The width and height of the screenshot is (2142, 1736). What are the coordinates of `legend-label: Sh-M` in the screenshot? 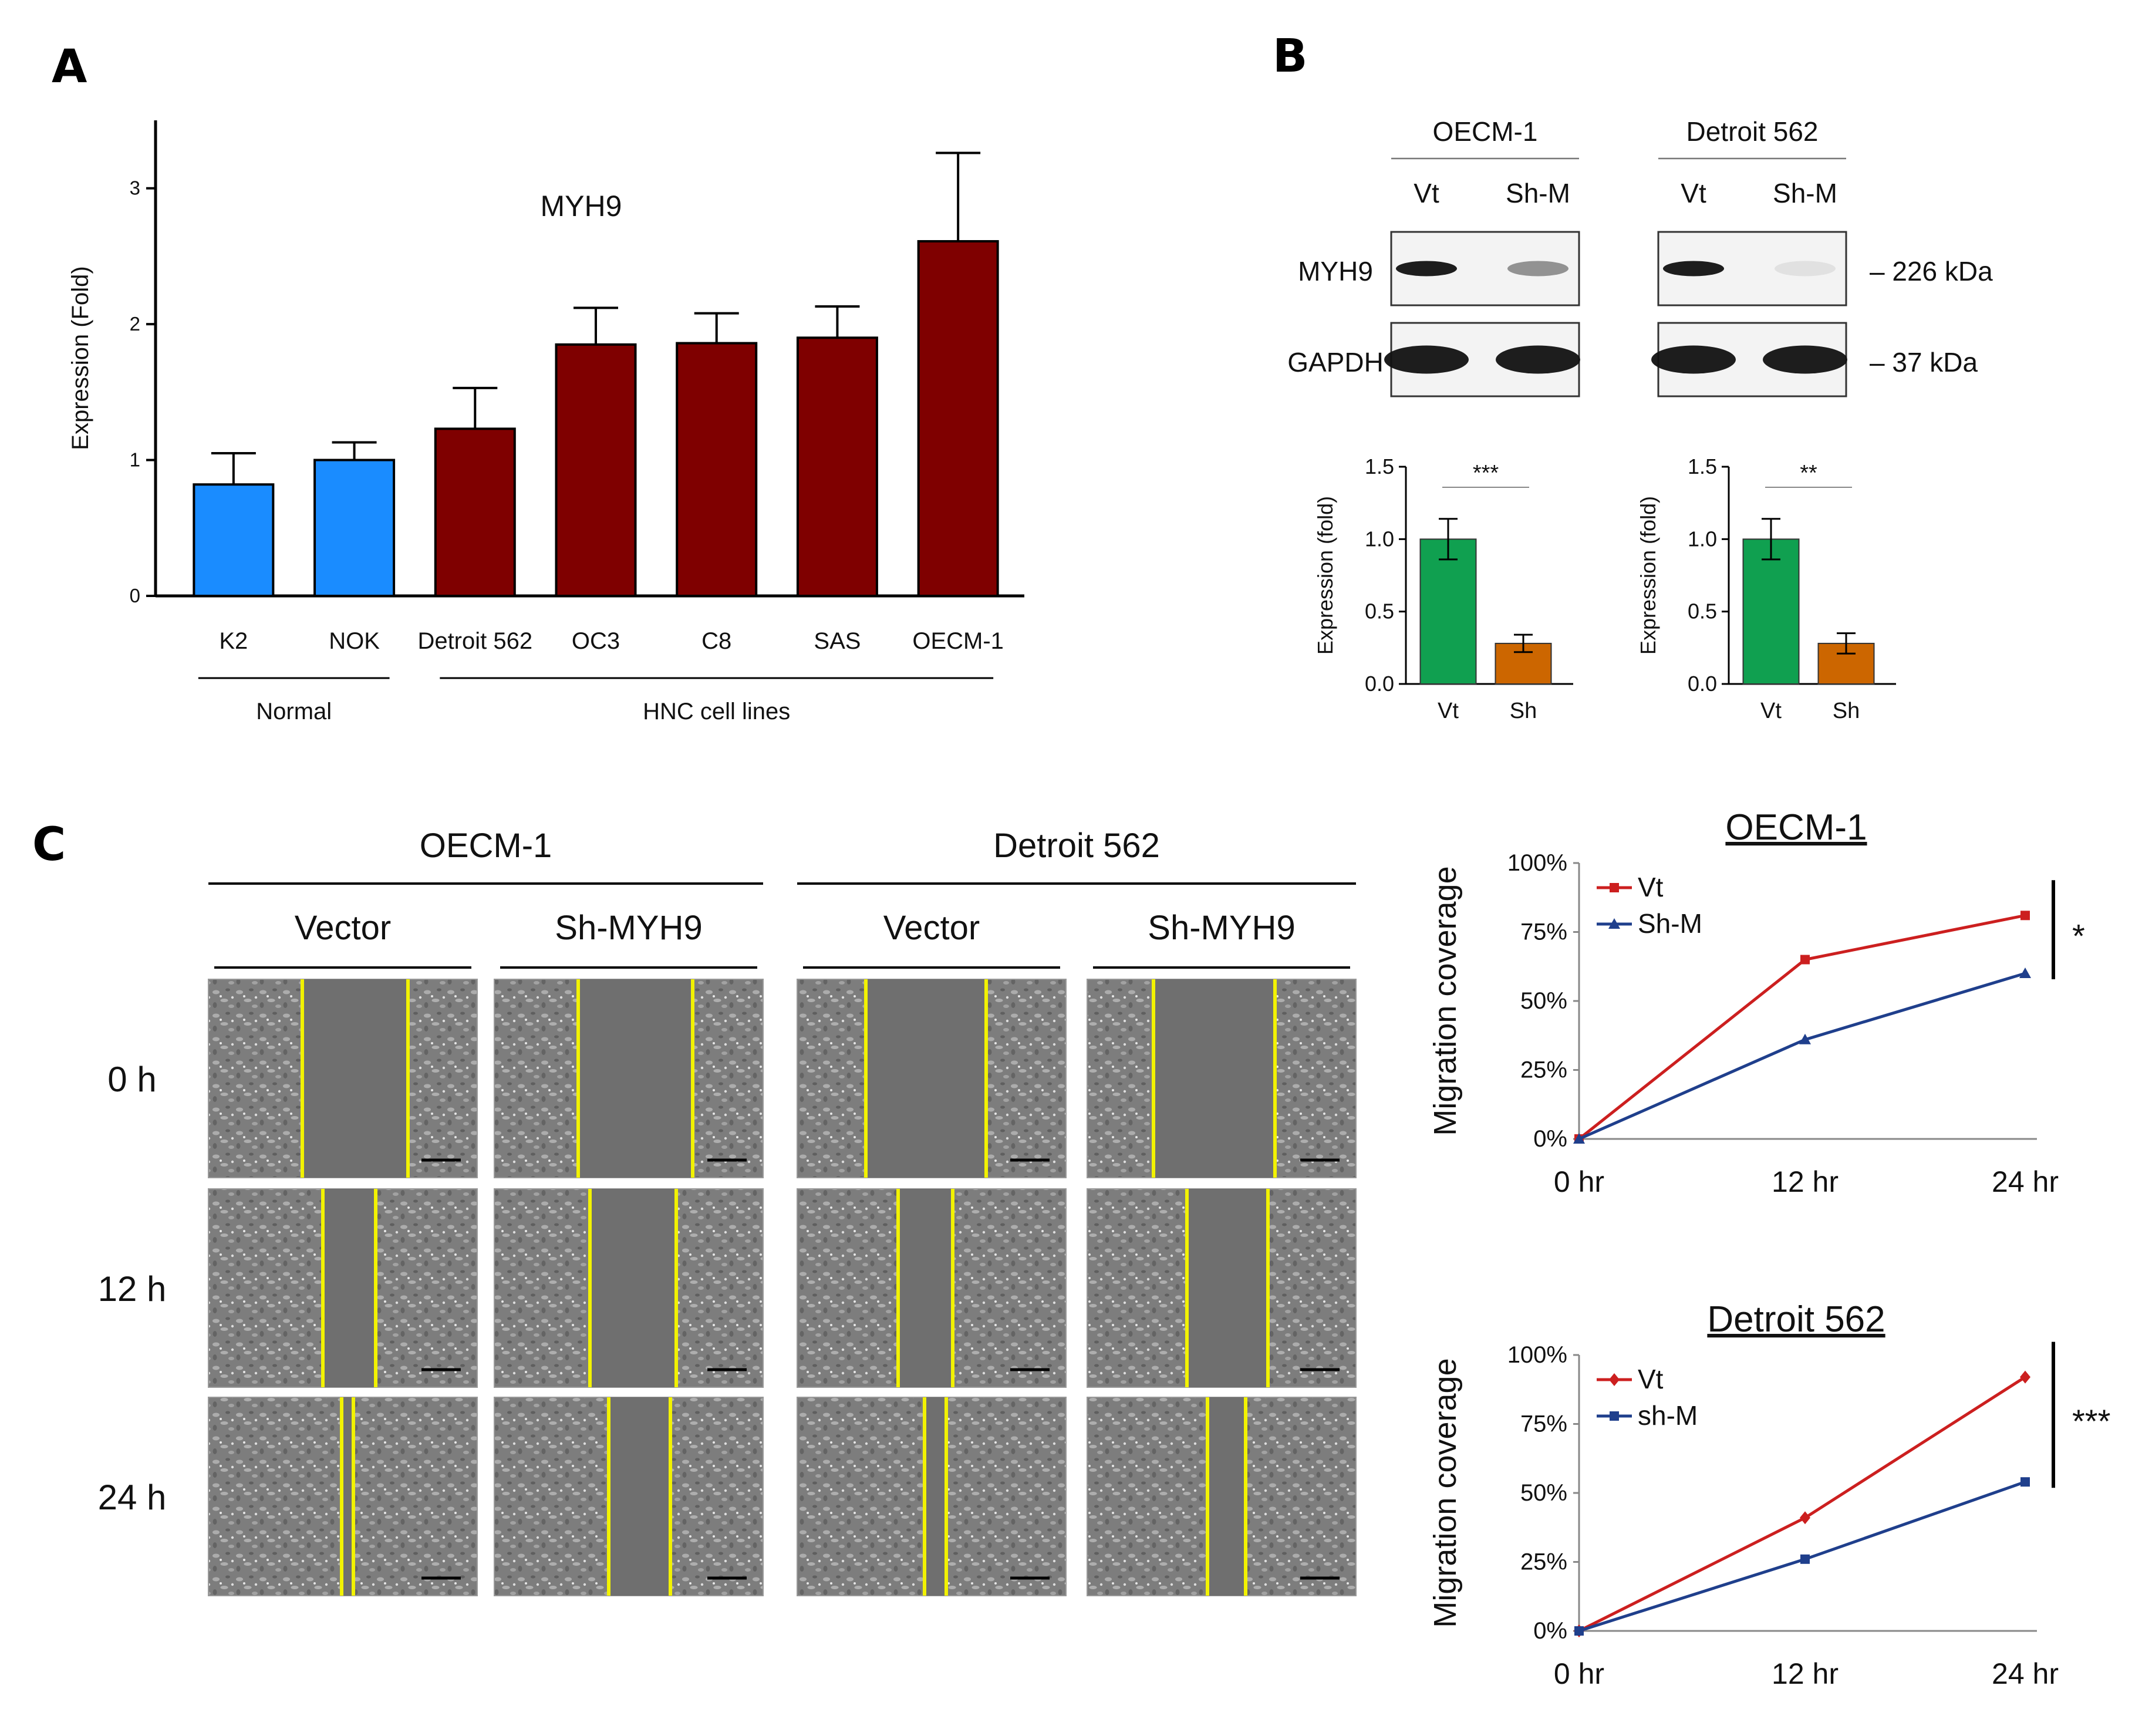 It's located at (1670, 923).